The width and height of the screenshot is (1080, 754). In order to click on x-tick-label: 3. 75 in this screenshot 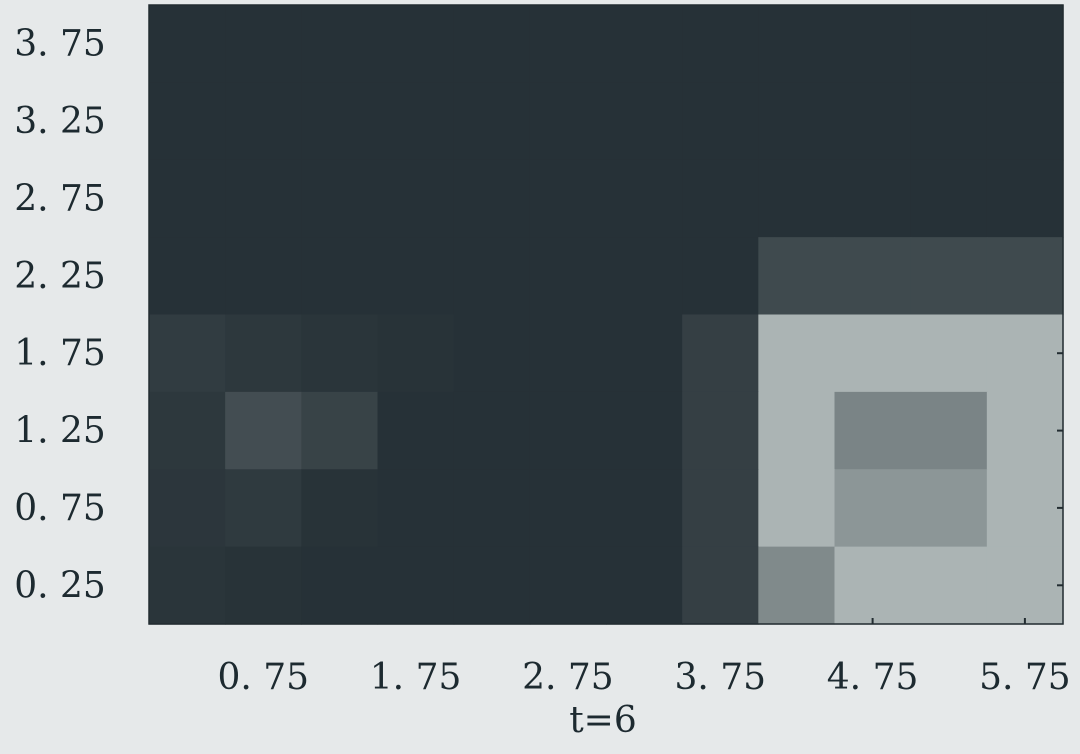, I will do `click(720, 677)`.